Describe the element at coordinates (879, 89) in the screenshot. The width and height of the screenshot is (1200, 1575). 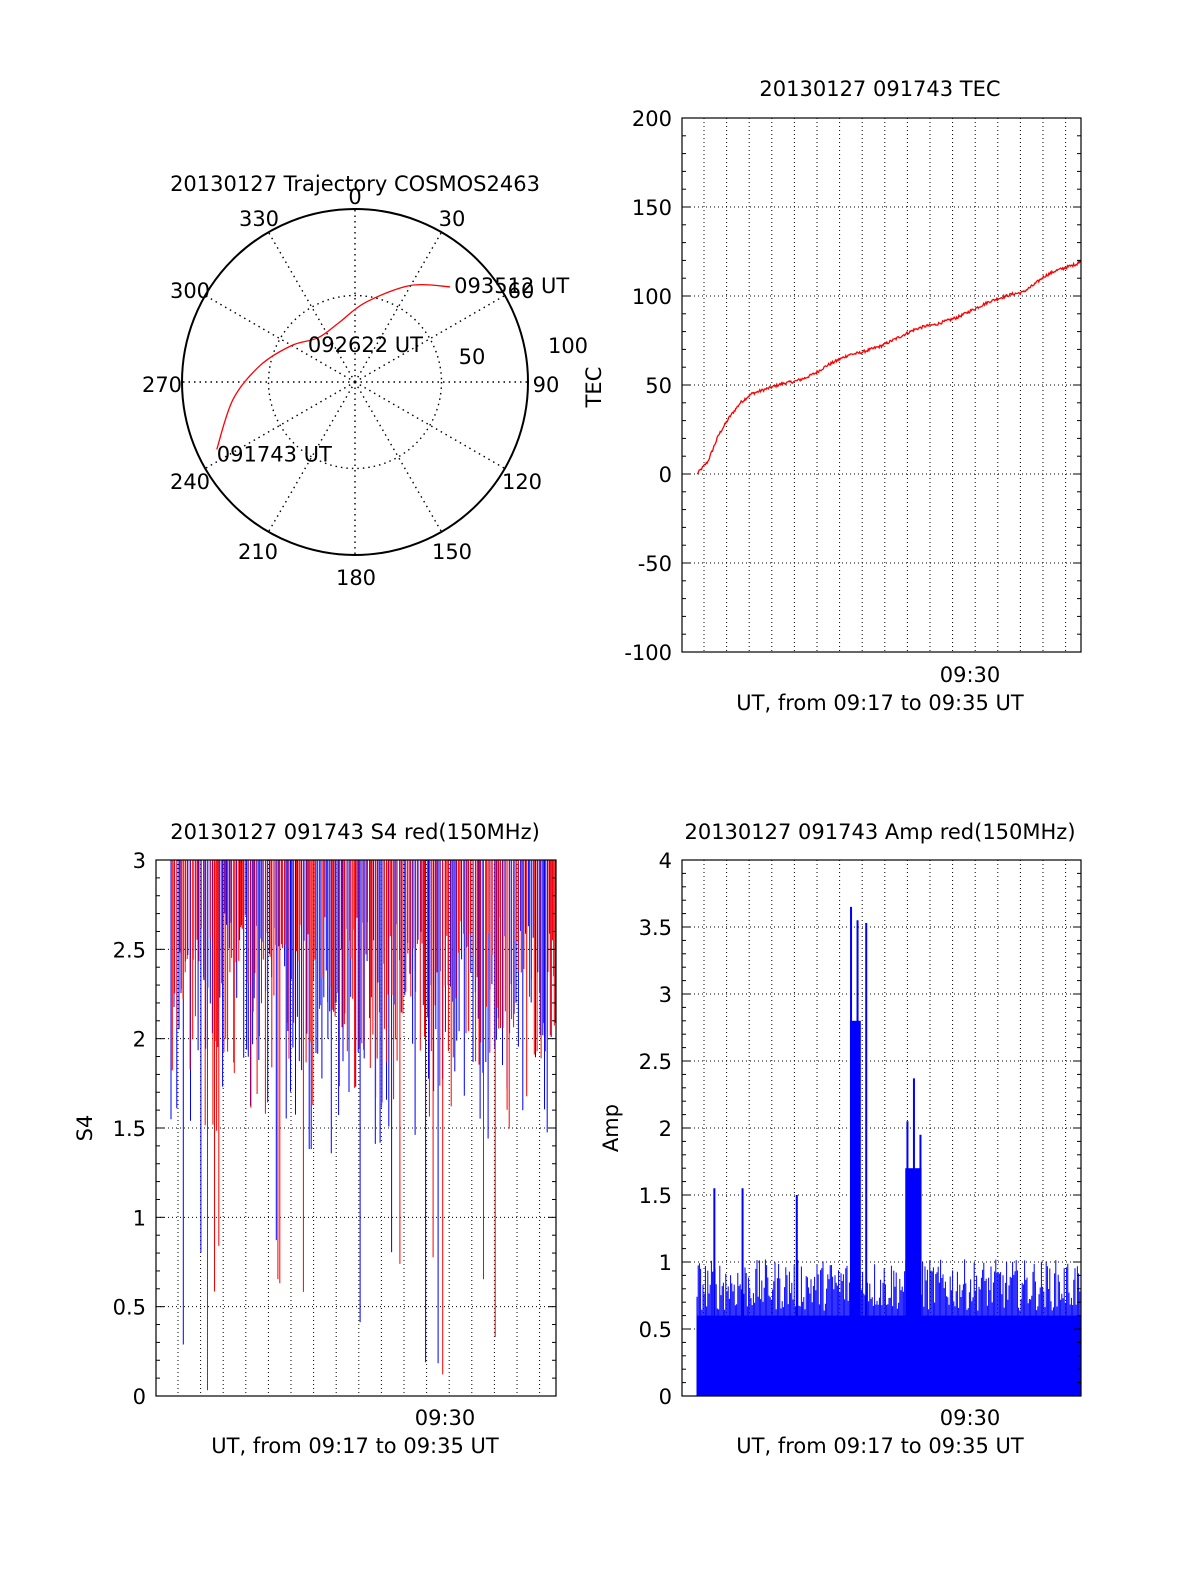
I see `tec-chart-title: 20130127 091743 TEC` at that location.